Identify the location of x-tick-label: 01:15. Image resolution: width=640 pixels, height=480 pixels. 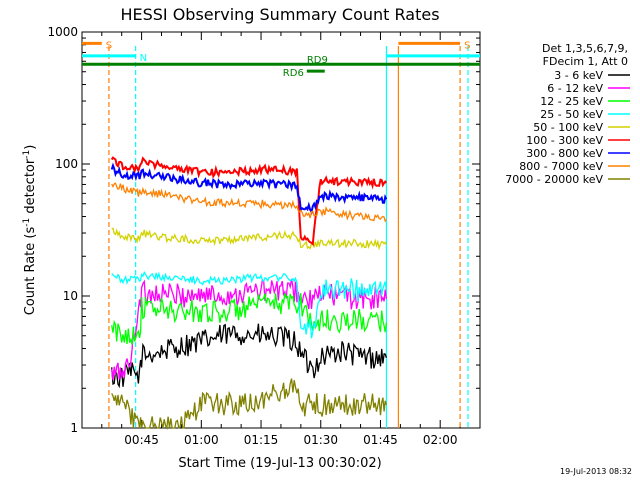
(261, 440).